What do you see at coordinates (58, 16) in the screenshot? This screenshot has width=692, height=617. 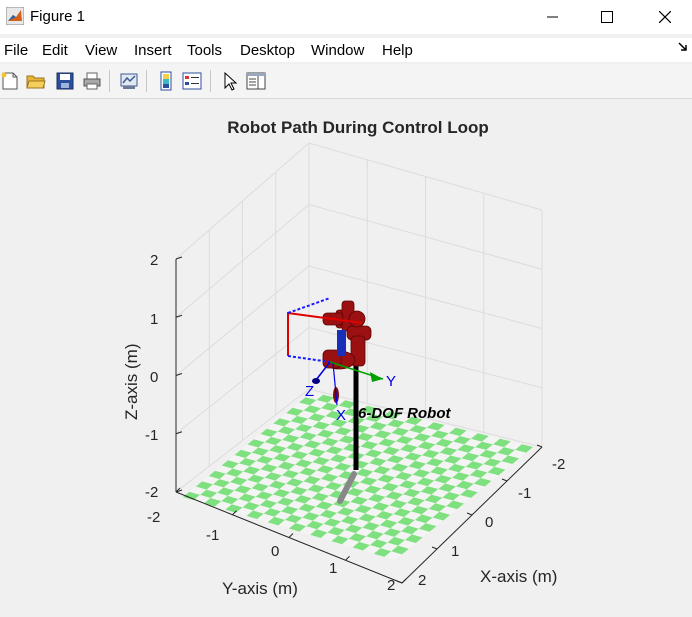 I see `window-title: Figure 1` at bounding box center [58, 16].